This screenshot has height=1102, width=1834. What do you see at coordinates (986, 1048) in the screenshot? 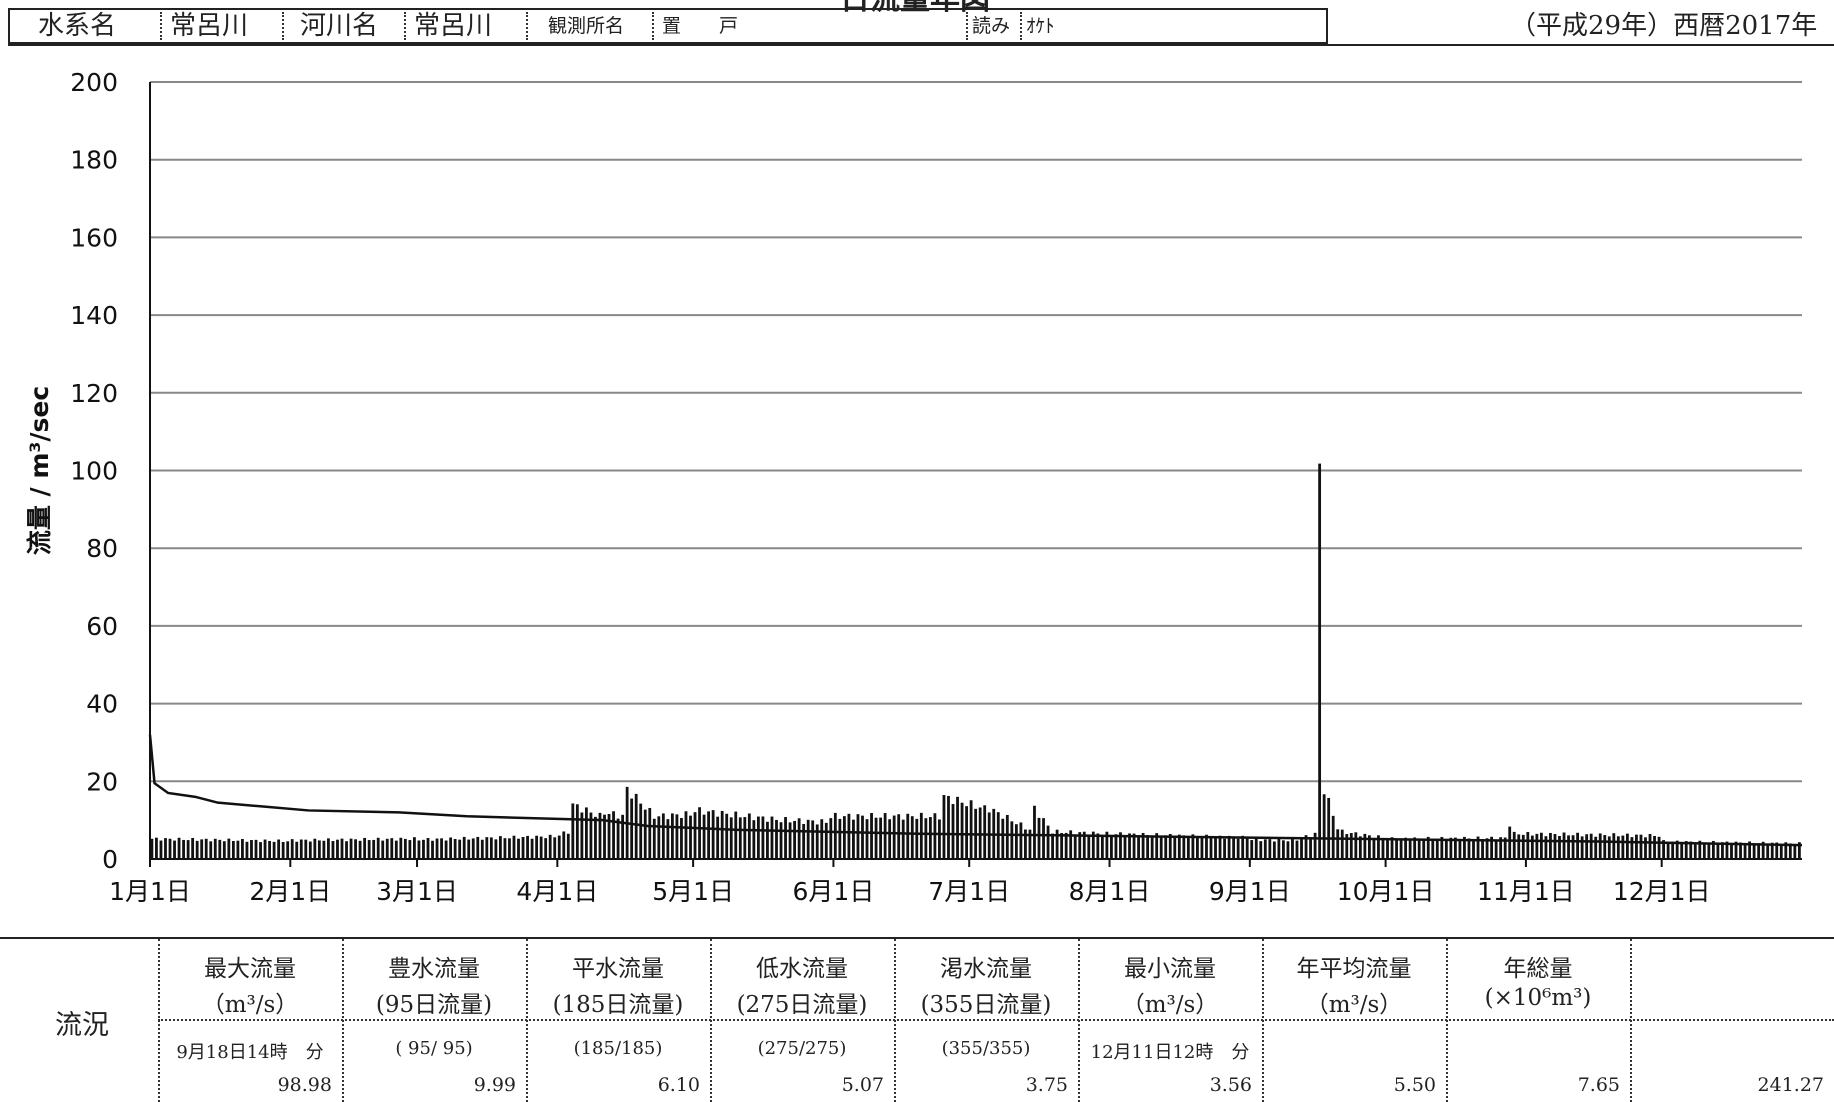
I see `stats-r1: (355/355)` at bounding box center [986, 1048].